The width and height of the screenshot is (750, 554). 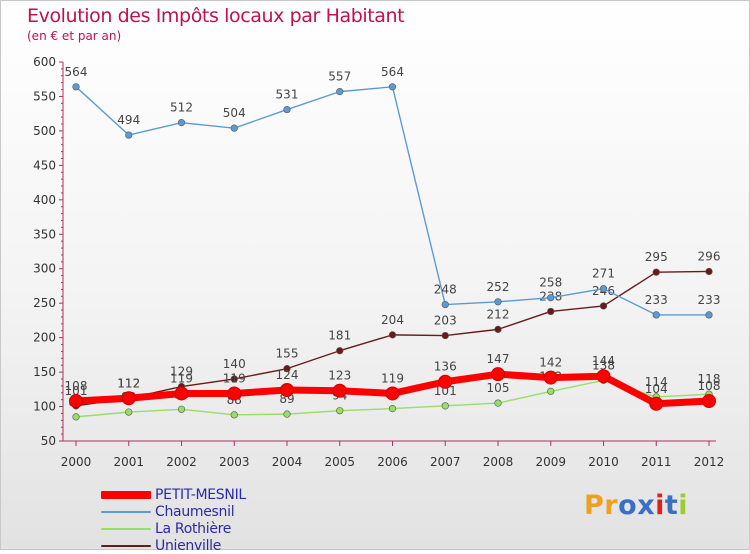 I want to click on data-label-unienville: 181, so click(x=339, y=336).